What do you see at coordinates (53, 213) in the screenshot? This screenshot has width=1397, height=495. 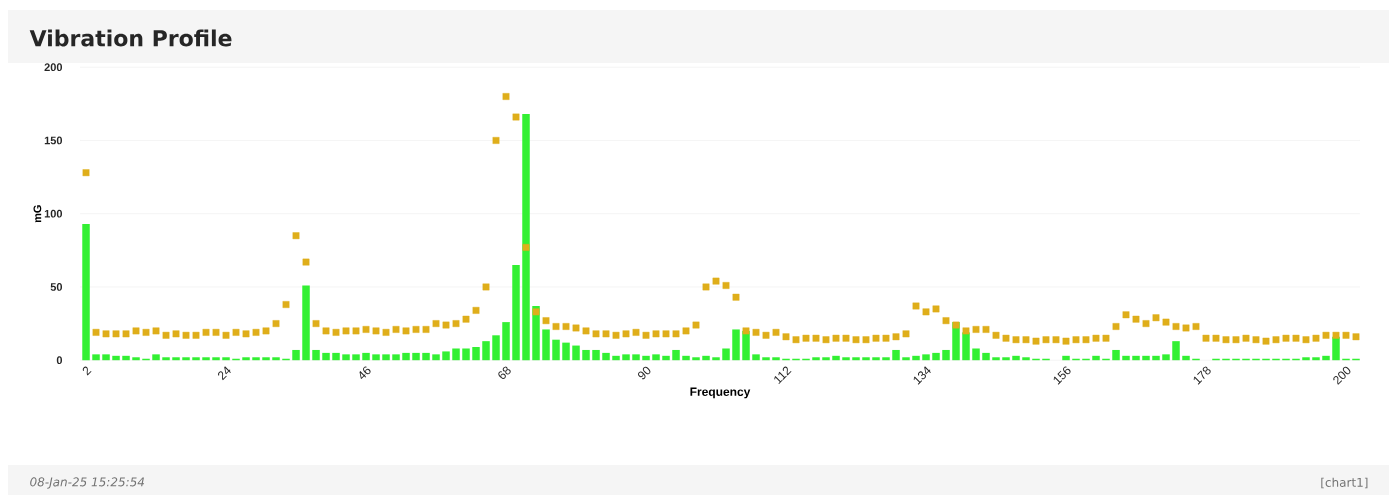 I see `y-tick-label: 100` at bounding box center [53, 213].